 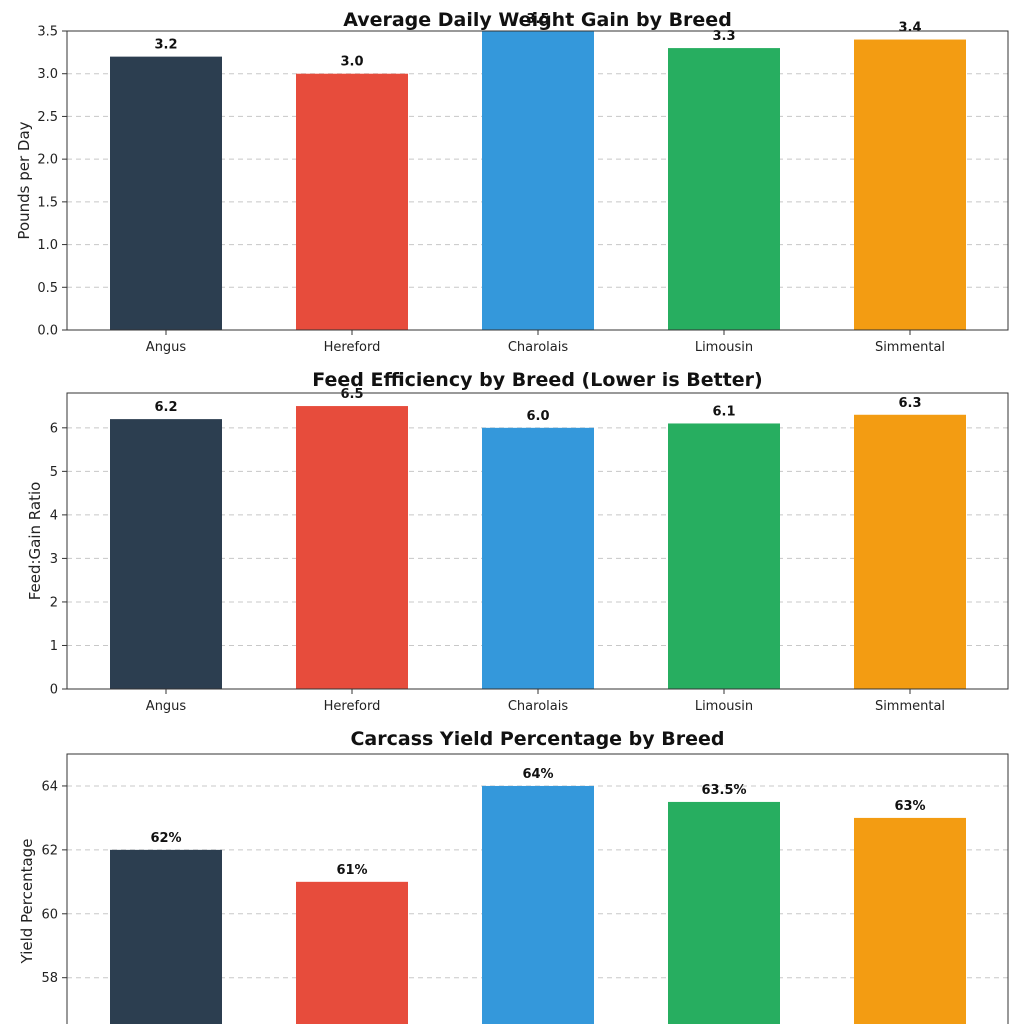 What do you see at coordinates (165, 407) in the screenshot?
I see `data-label: 6.2` at bounding box center [165, 407].